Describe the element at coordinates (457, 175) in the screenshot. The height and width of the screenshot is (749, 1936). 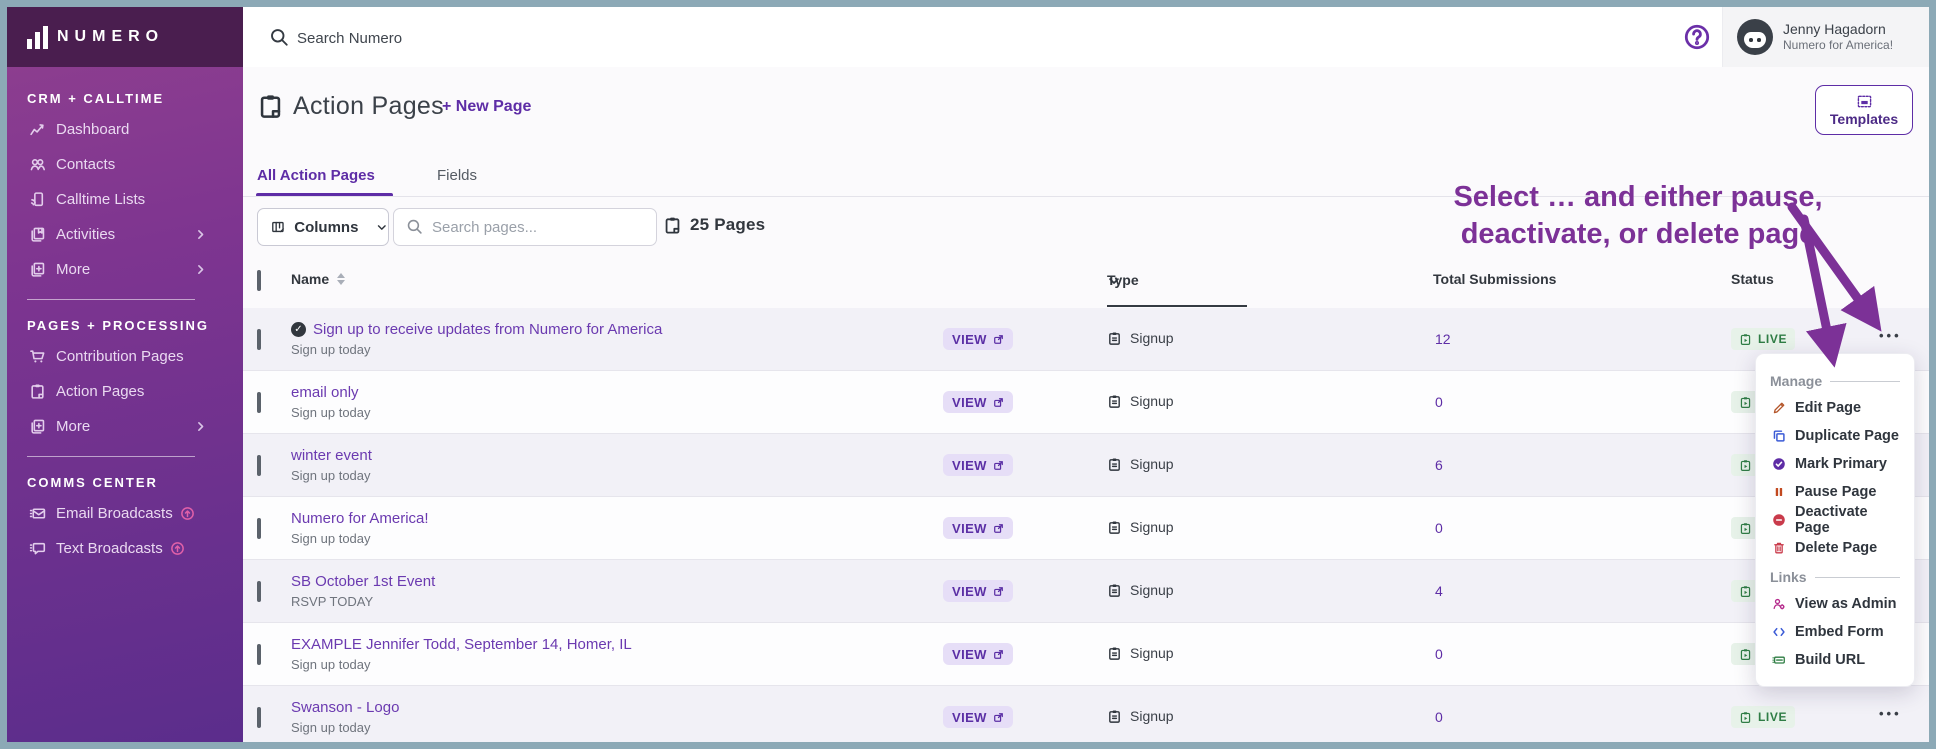
I see `tab-fields: Fields` at that location.